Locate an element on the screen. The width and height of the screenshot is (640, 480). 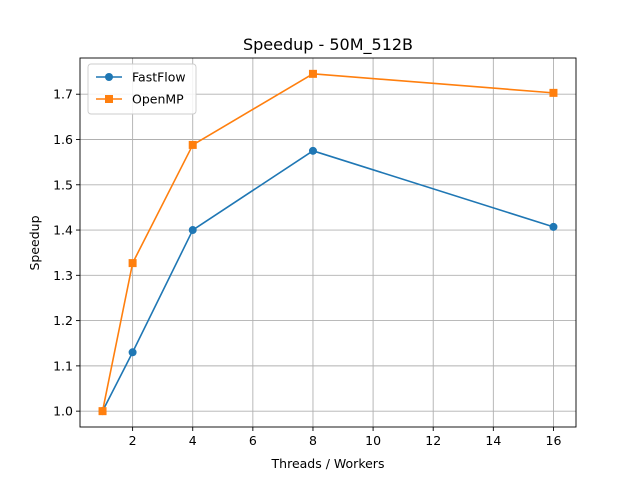
x-tick-label: 2 is located at coordinates (133, 440).